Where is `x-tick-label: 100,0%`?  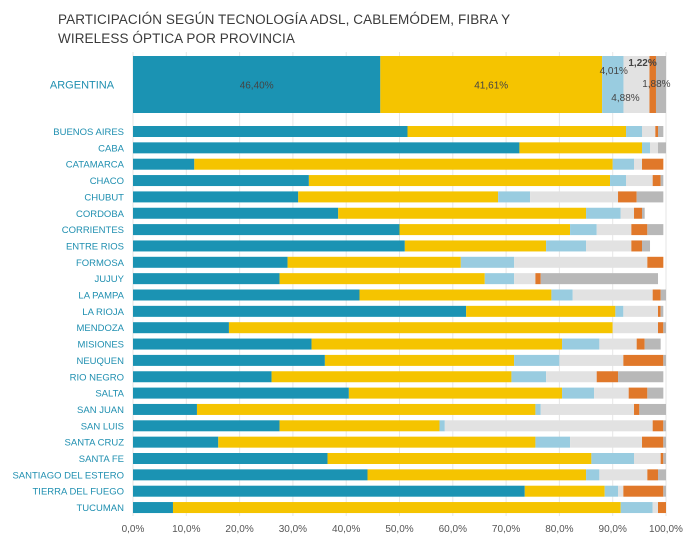
x-tick-label: 100,0% is located at coordinates (666, 529).